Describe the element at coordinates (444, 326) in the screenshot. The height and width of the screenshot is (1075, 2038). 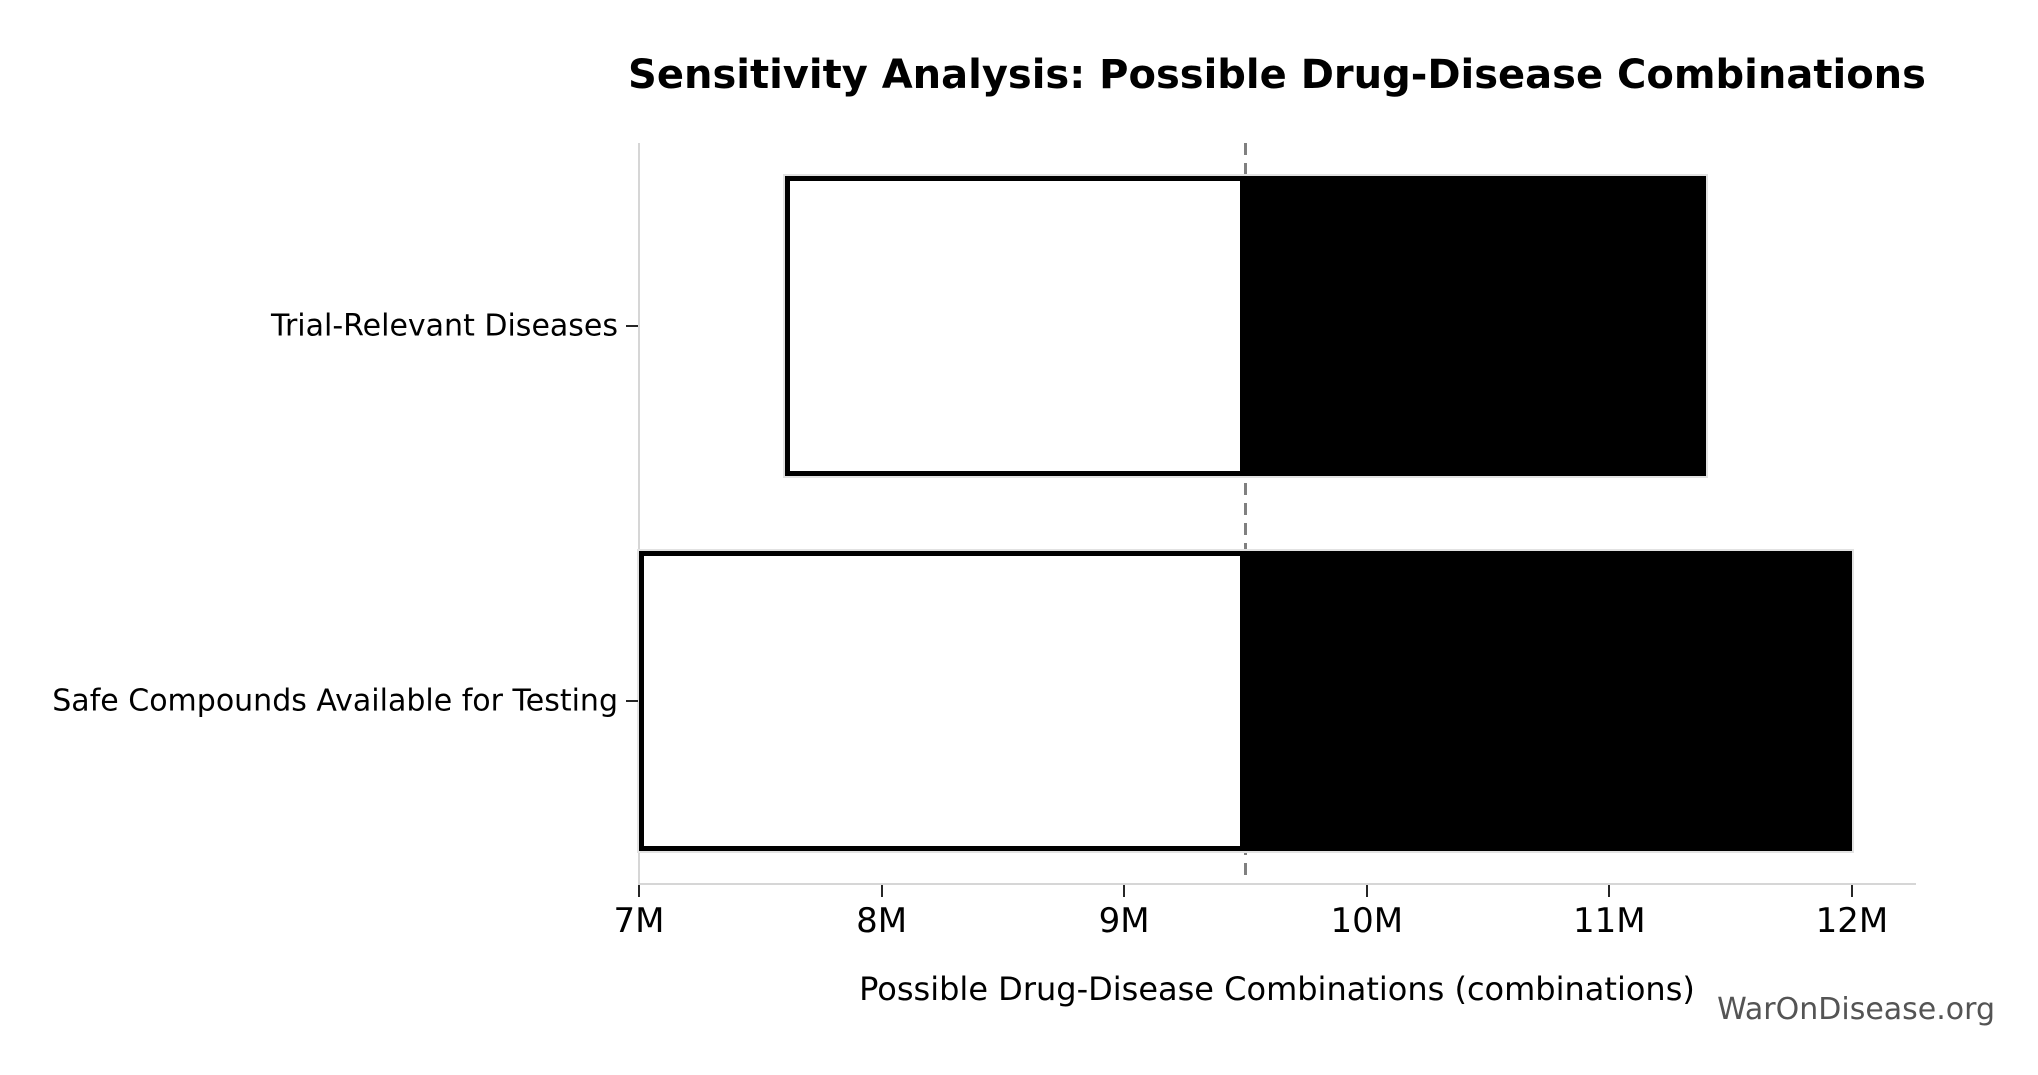
I see `y-category-label: Trial-Relevant Diseases` at that location.